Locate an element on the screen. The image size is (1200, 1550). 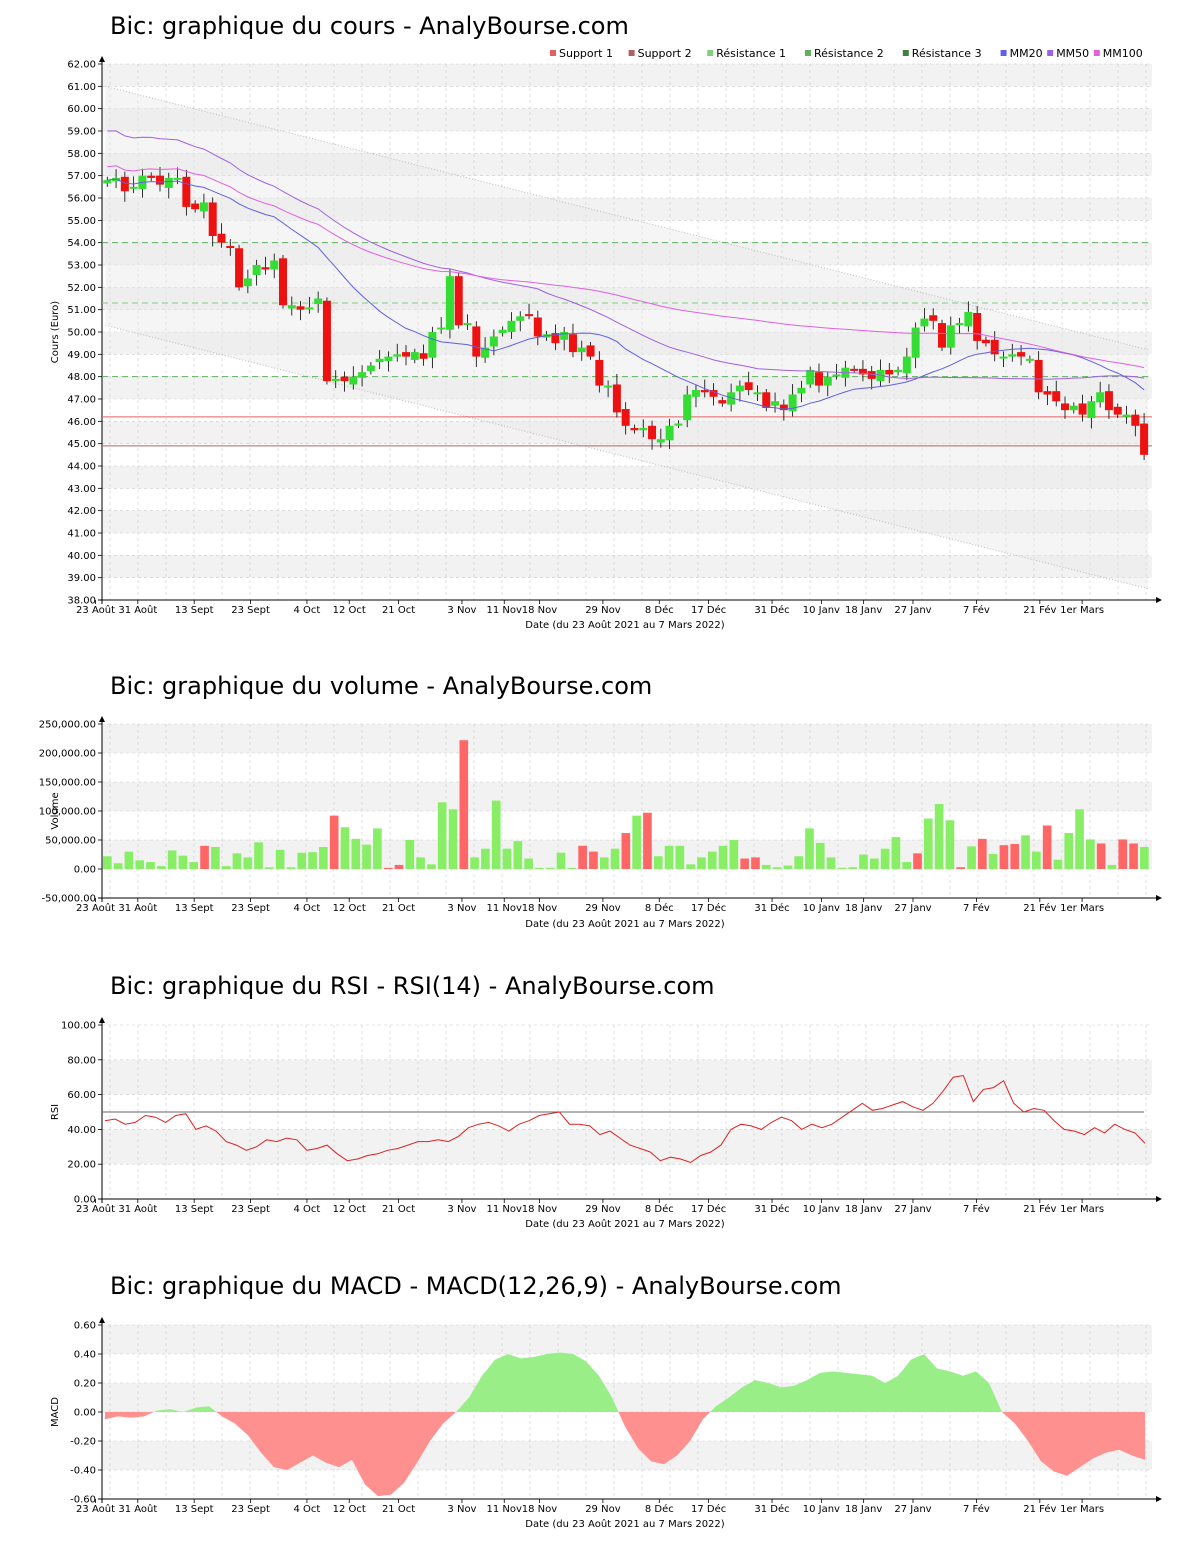
y-tick-label: 56.00 is located at coordinates (81, 199).